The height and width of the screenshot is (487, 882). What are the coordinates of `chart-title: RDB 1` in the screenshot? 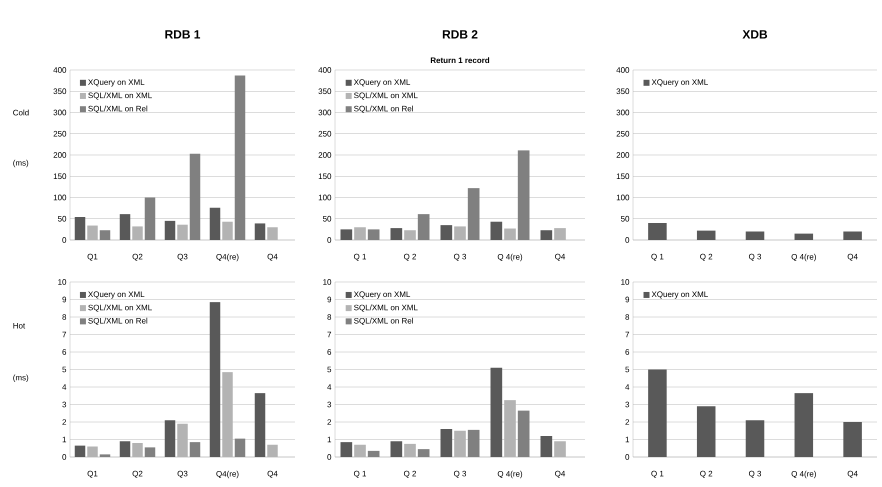 It's located at (182, 34).